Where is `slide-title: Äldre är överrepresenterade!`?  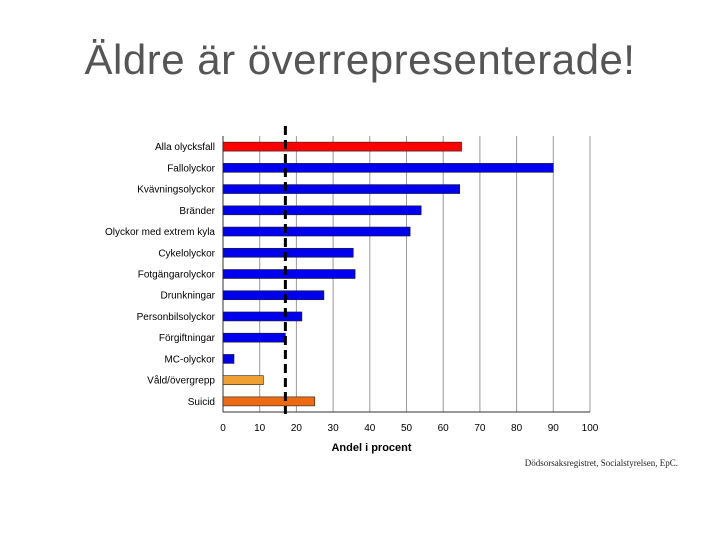 slide-title: Äldre är överrepresenterade! is located at coordinates (360, 59).